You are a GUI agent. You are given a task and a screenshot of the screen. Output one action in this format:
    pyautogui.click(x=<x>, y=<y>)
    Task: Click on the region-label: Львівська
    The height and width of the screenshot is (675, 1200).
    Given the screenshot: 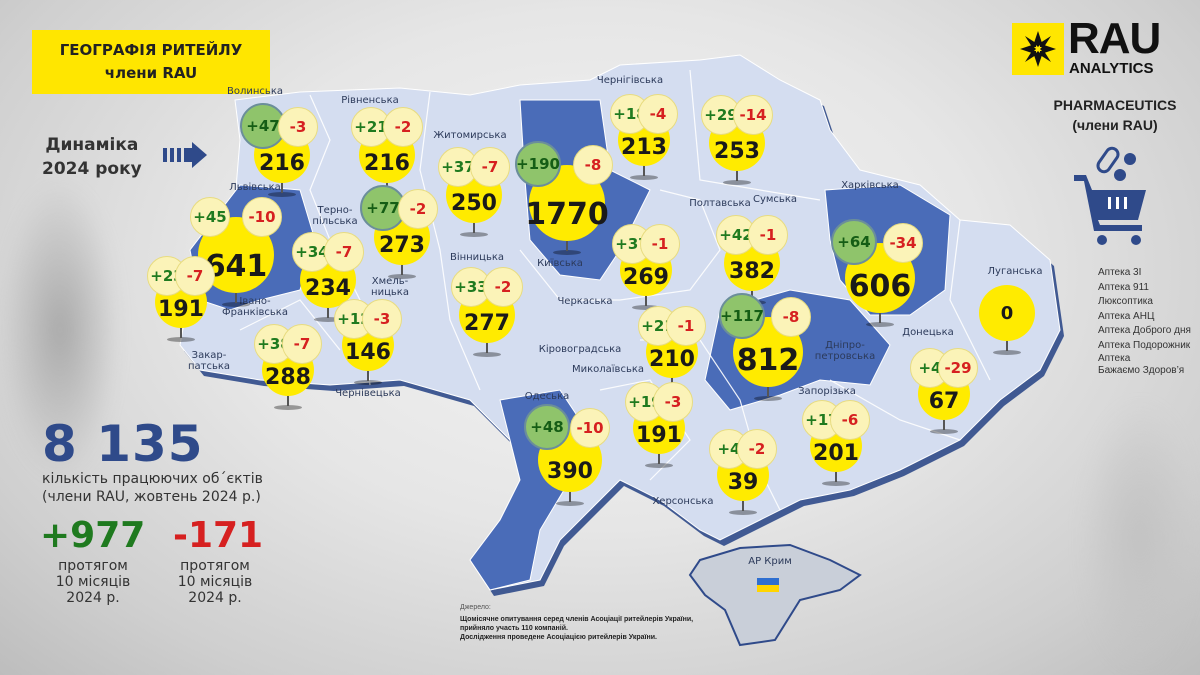 What is the action you would take?
    pyautogui.click(x=255, y=187)
    